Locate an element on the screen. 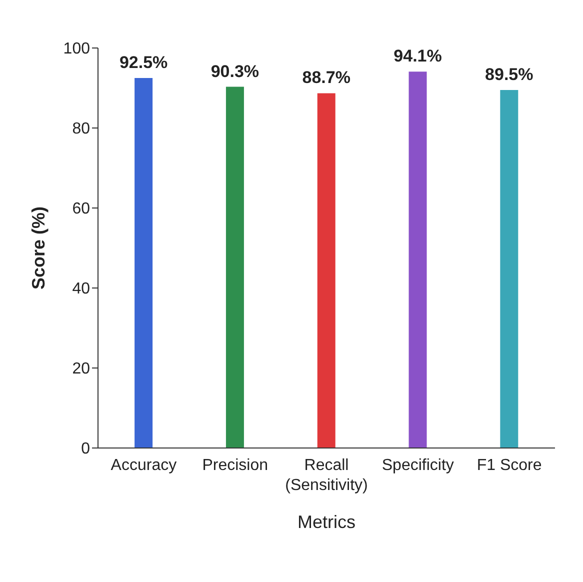 Image resolution: width=583 pixels, height=582 pixels. y-tick-label: 100 is located at coordinates (76, 49).